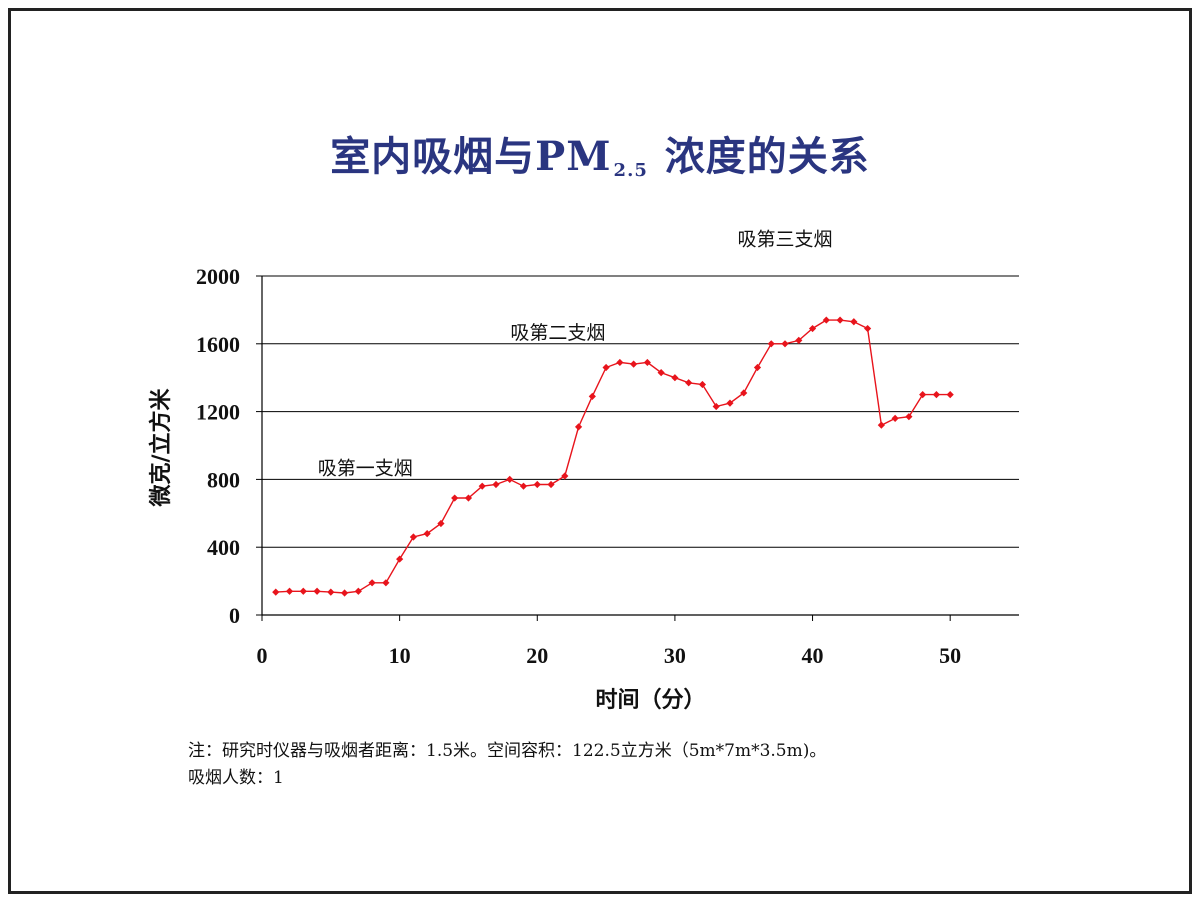 The height and width of the screenshot is (903, 1200). I want to click on y-tick-label-0: 0, so click(234, 615).